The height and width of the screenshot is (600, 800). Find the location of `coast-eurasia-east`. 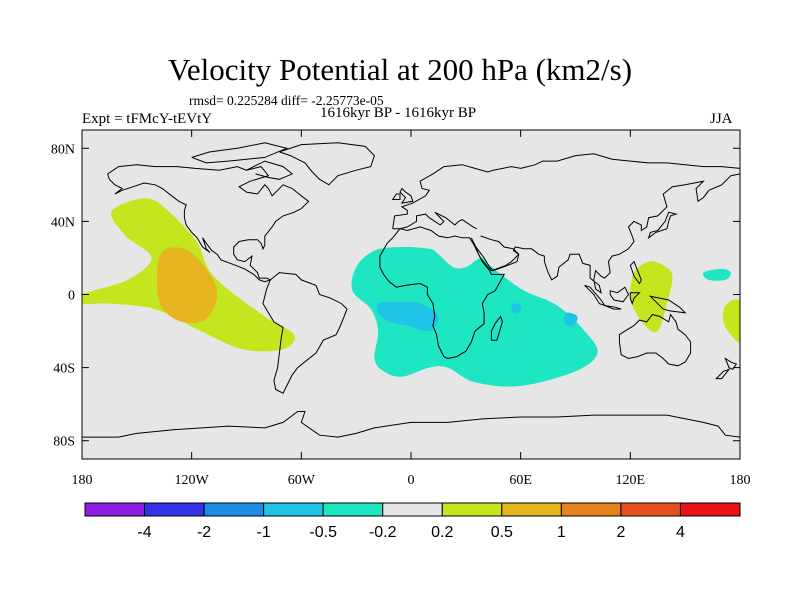

coast-eurasia-east is located at coordinates (606, 233).